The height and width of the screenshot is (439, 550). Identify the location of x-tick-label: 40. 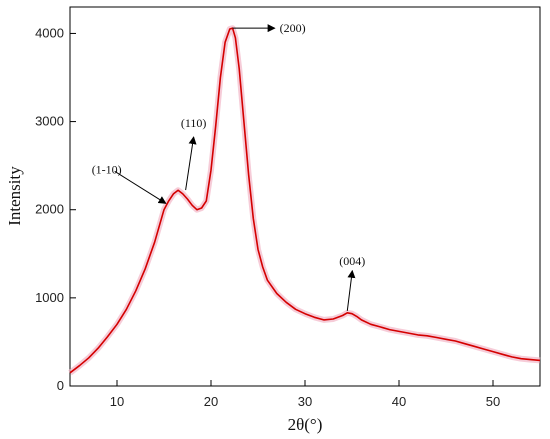
(399, 401).